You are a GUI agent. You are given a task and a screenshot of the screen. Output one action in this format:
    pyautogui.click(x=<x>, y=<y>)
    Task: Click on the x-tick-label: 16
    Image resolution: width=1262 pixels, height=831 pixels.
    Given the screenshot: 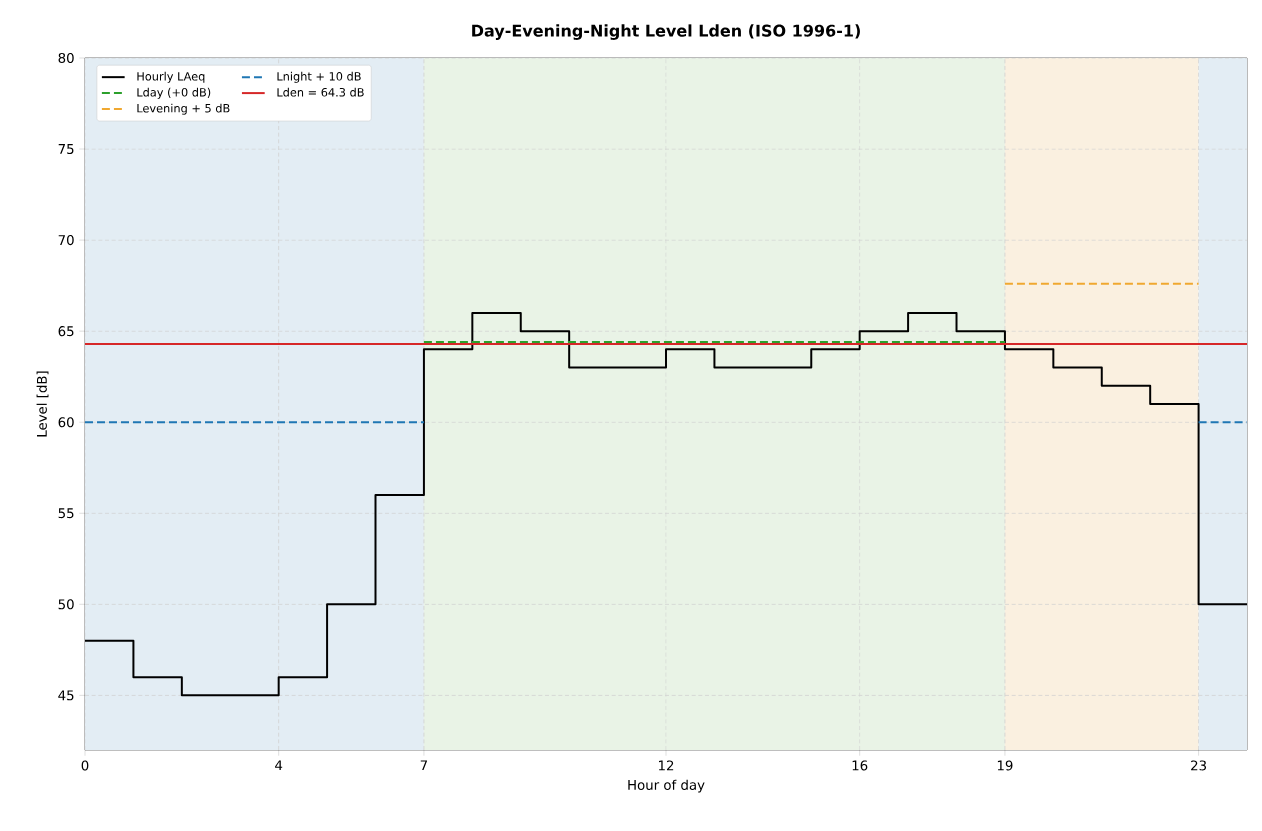 What is the action you would take?
    pyautogui.click(x=860, y=765)
    